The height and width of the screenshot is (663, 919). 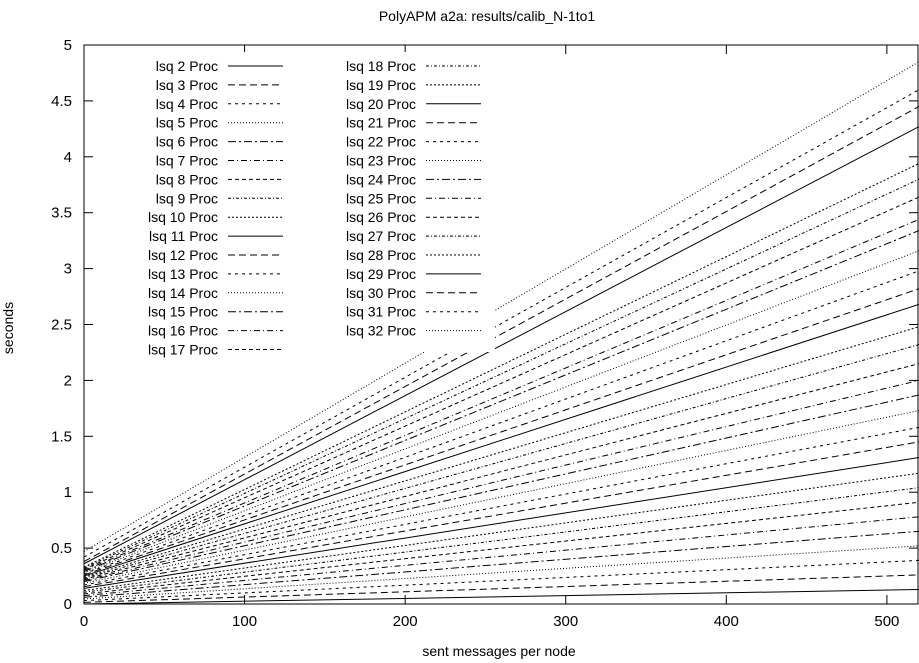 I want to click on legend-label: lsq 2 Proc, so click(x=187, y=66).